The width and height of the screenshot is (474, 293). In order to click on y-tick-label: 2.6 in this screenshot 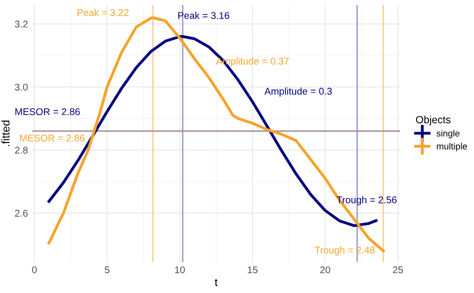, I will do `click(21, 213)`.